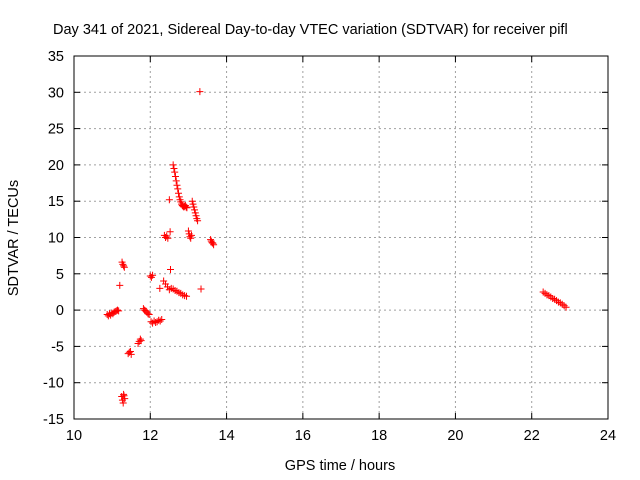 This screenshot has height=480, width=640. Describe the element at coordinates (56, 57) in the screenshot. I see `y-tick-label: 35` at that location.